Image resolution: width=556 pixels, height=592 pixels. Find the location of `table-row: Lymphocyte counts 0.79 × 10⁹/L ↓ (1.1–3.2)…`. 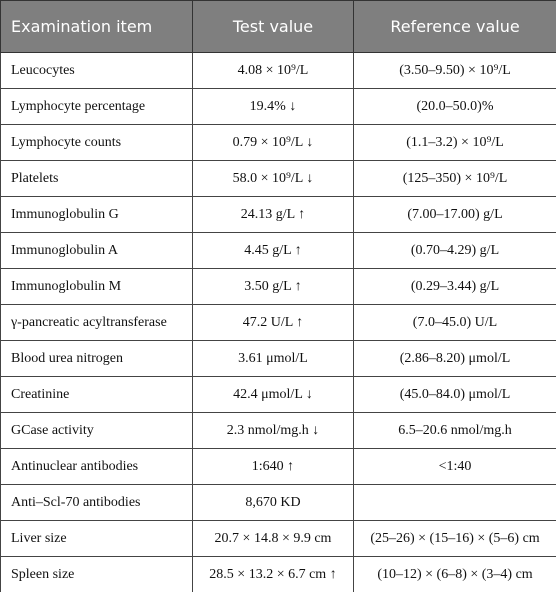

table-row: Lymphocyte counts 0.79 × 10⁹/L ↓ (1.1–3.2)… is located at coordinates (278, 142).